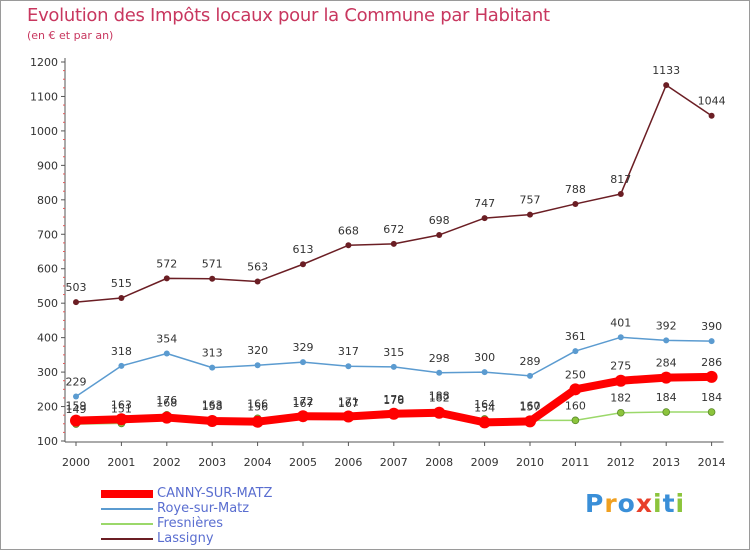 The width and height of the screenshot is (750, 550). Describe the element at coordinates (666, 363) in the screenshot. I see `data-label-canny-sur-matz: 284` at that location.